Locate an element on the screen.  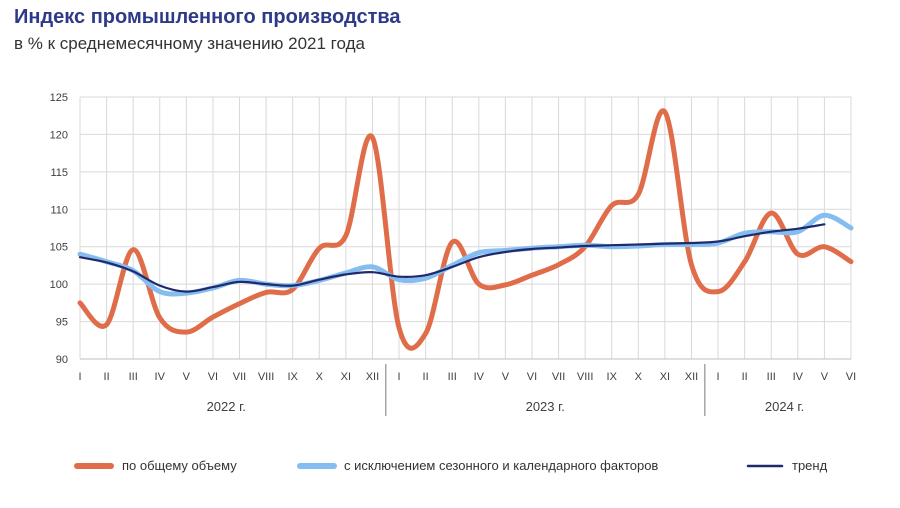
year-label: 2022 г. is located at coordinates (226, 406).